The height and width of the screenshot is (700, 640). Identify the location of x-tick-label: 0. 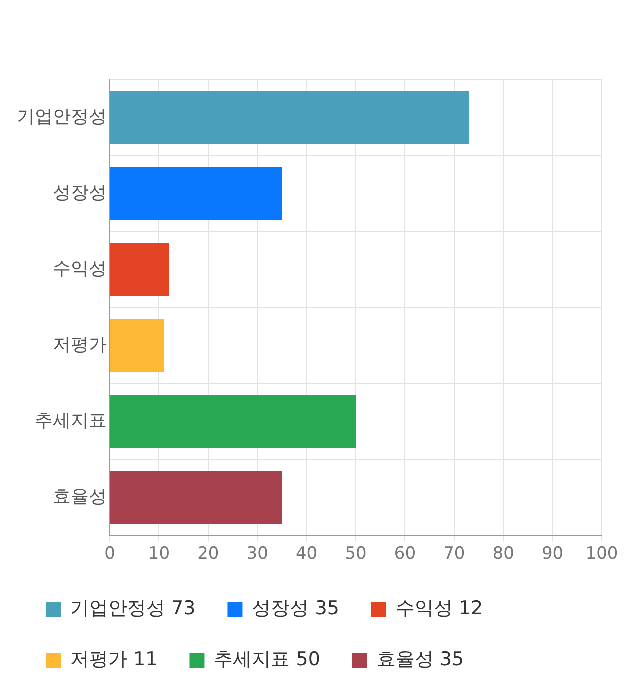
(110, 554).